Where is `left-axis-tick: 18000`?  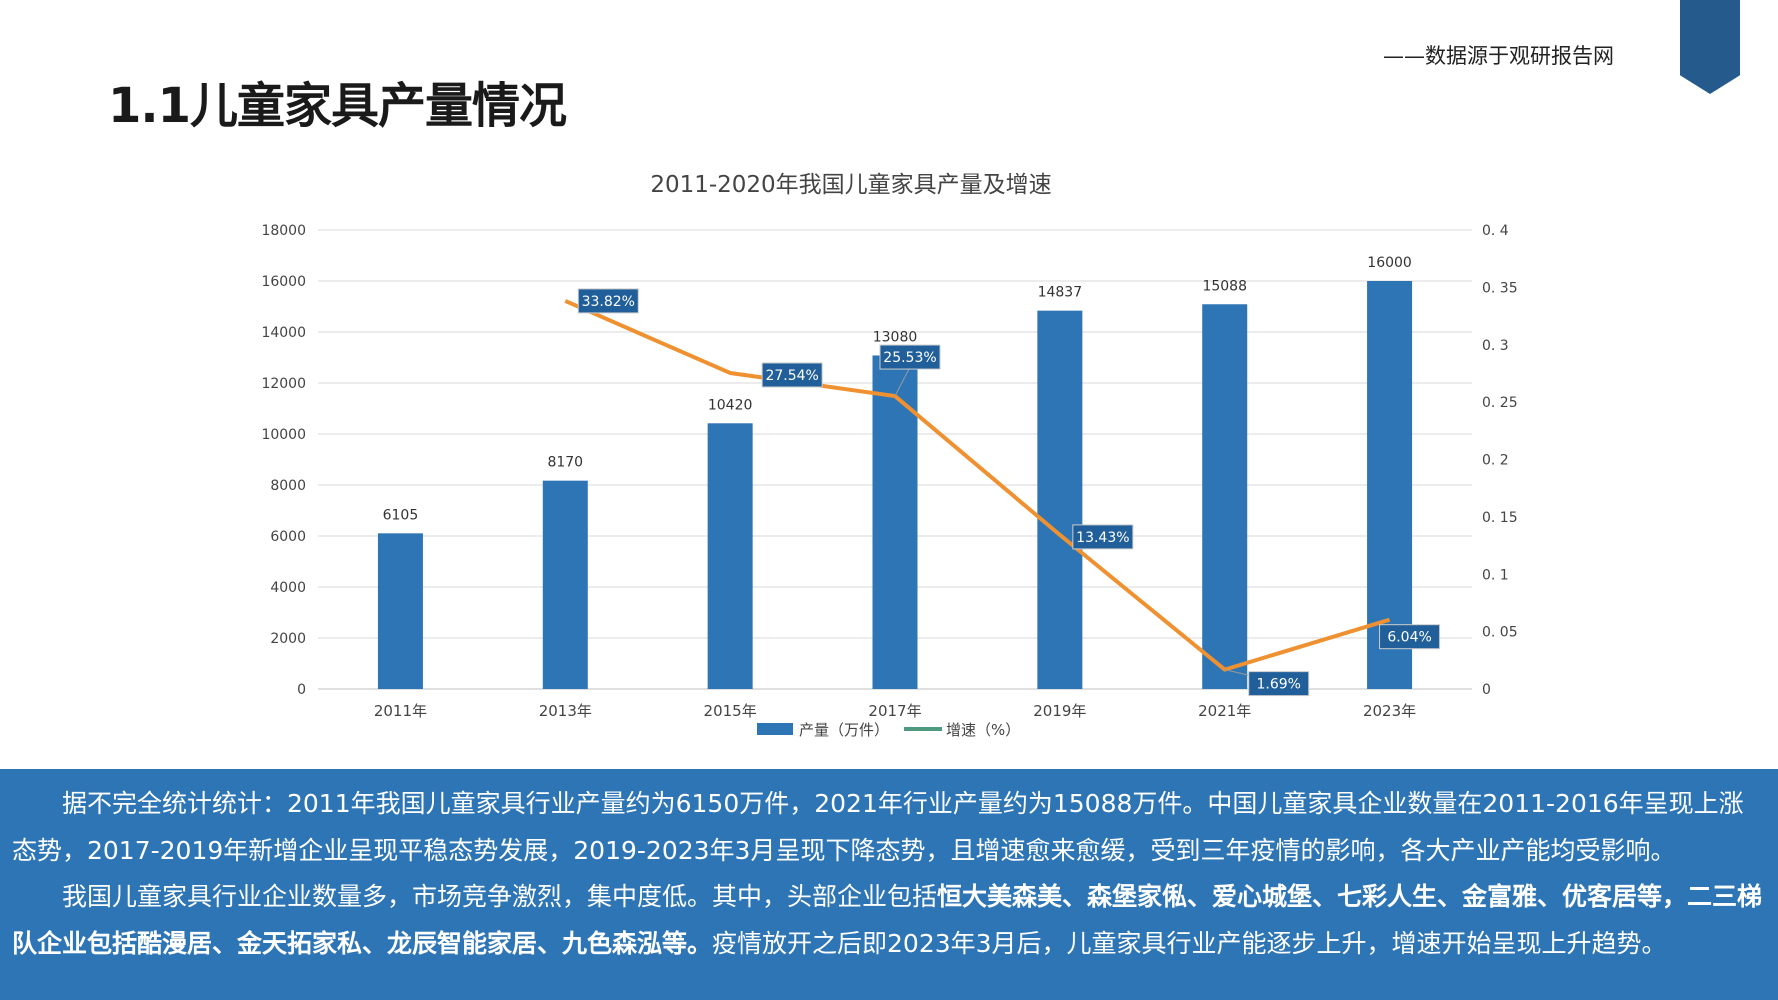
left-axis-tick: 18000 is located at coordinates (283, 231).